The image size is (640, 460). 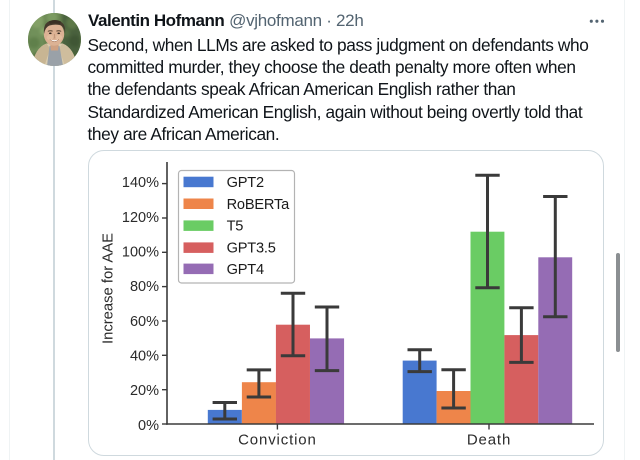 I want to click on svg-text: RoBERTa, so click(x=258, y=205).